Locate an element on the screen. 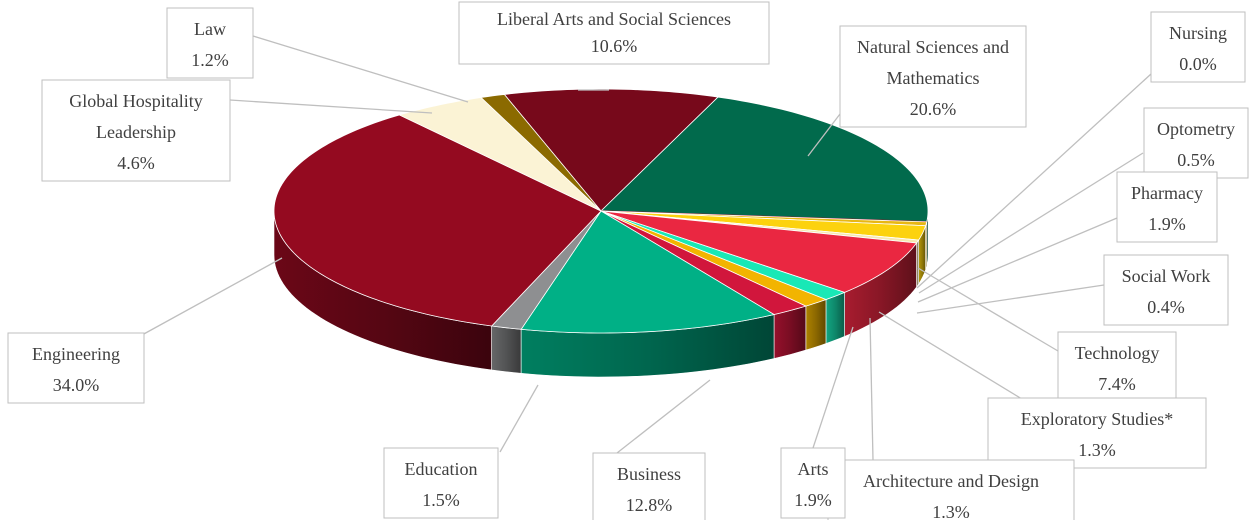  pie-side-architecture-and-design is located at coordinates (816, 325).